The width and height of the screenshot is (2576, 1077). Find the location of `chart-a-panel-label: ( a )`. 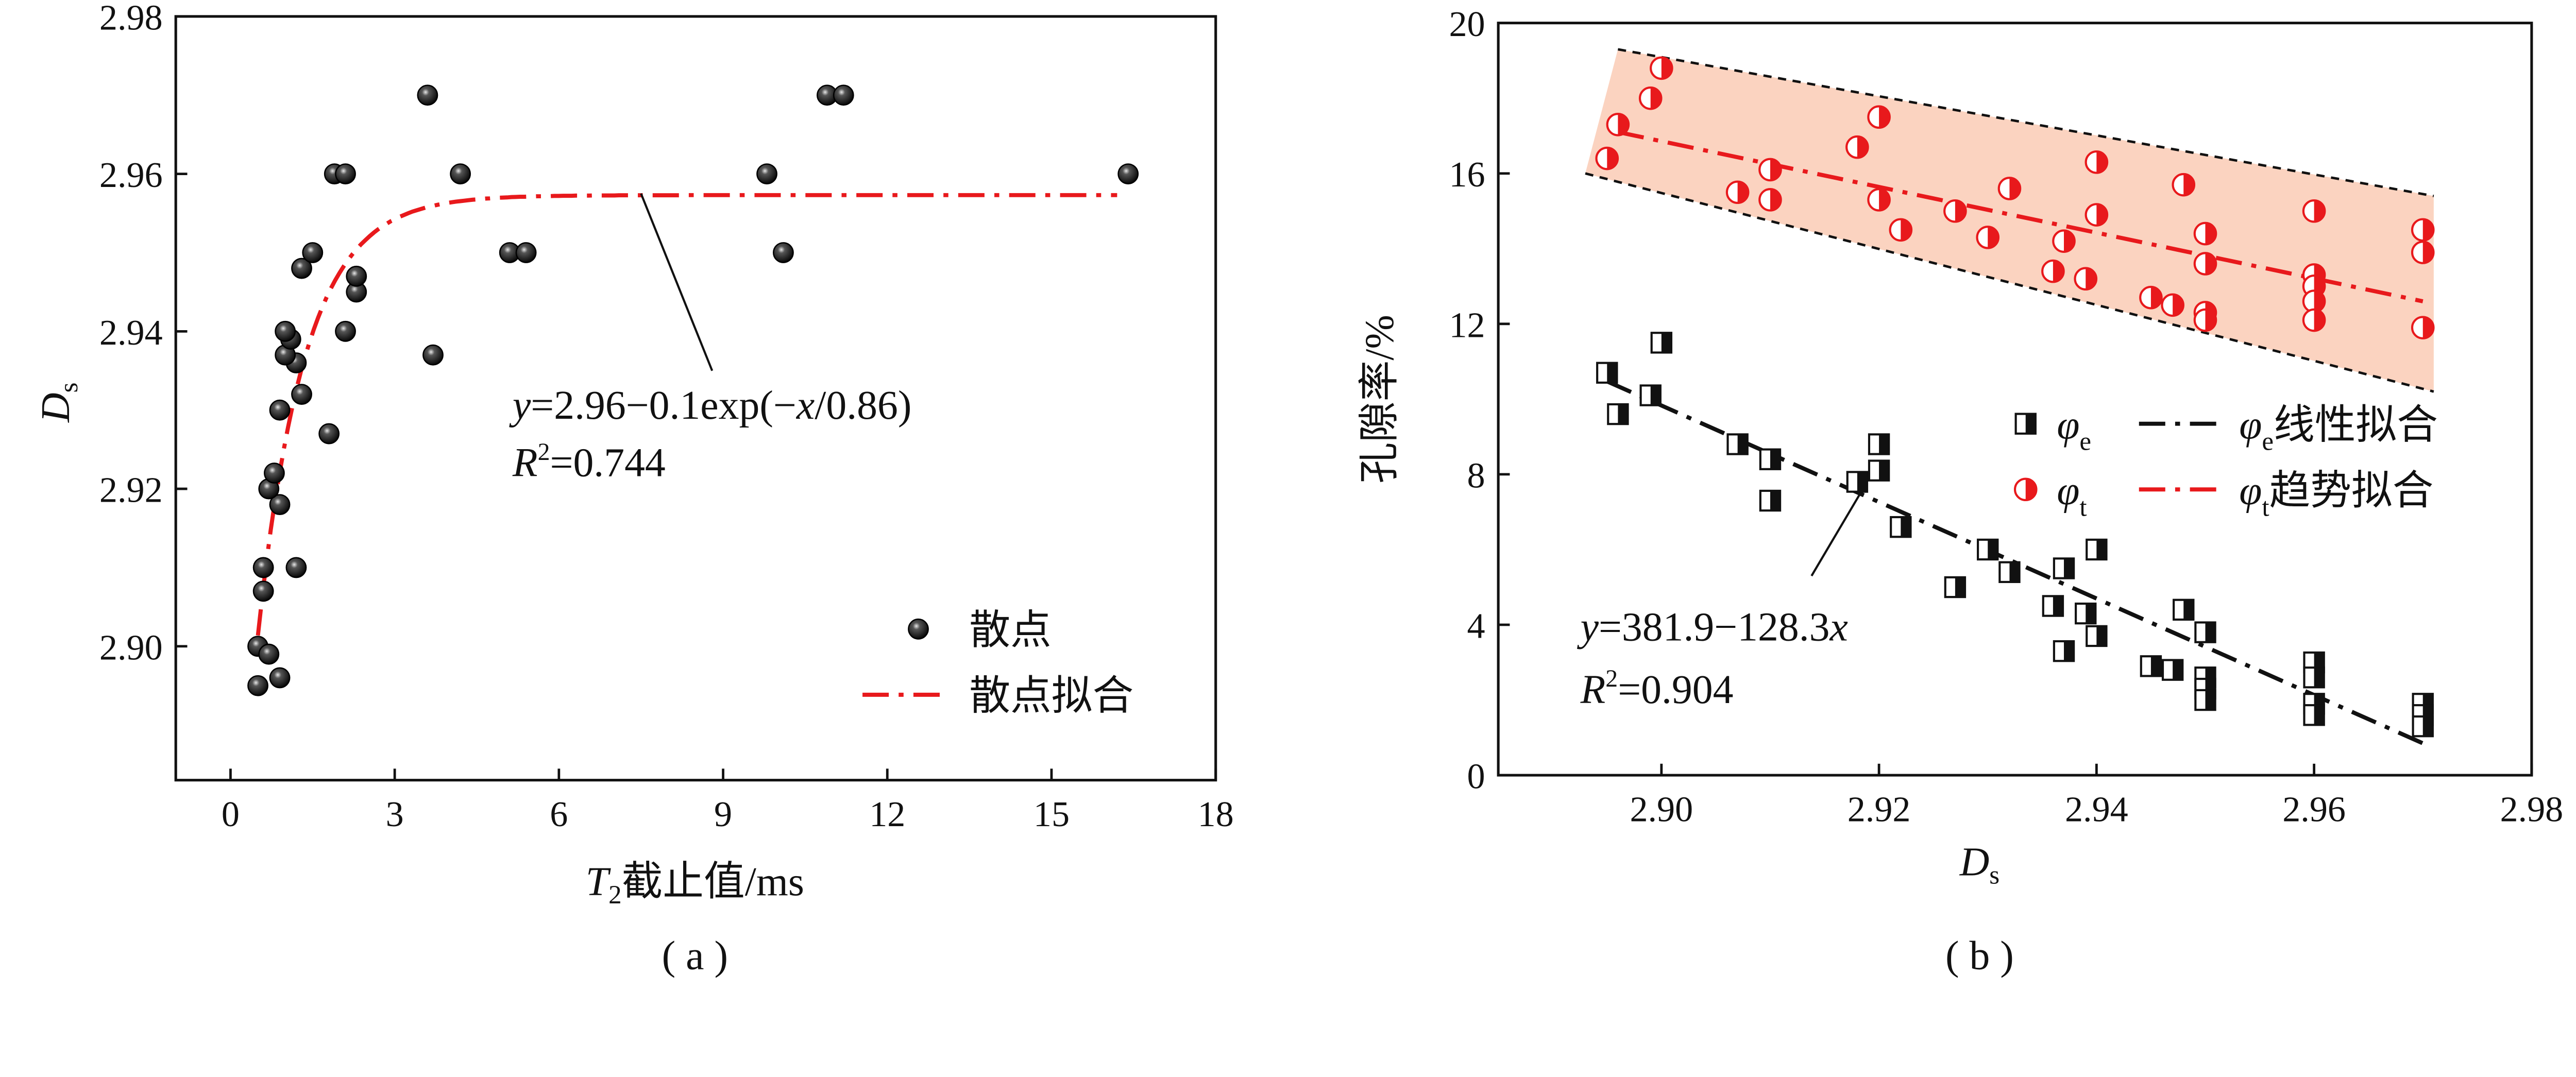

chart-a-panel-label: ( a ) is located at coordinates (695, 955).